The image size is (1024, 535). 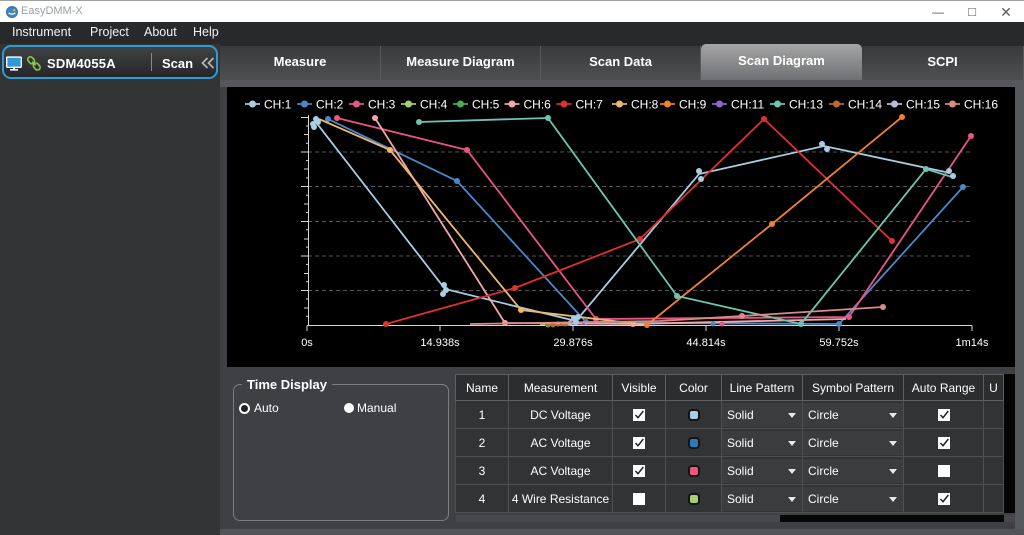 What do you see at coordinates (839, 343) in the screenshot?
I see `svg-text: 59.752s` at bounding box center [839, 343].